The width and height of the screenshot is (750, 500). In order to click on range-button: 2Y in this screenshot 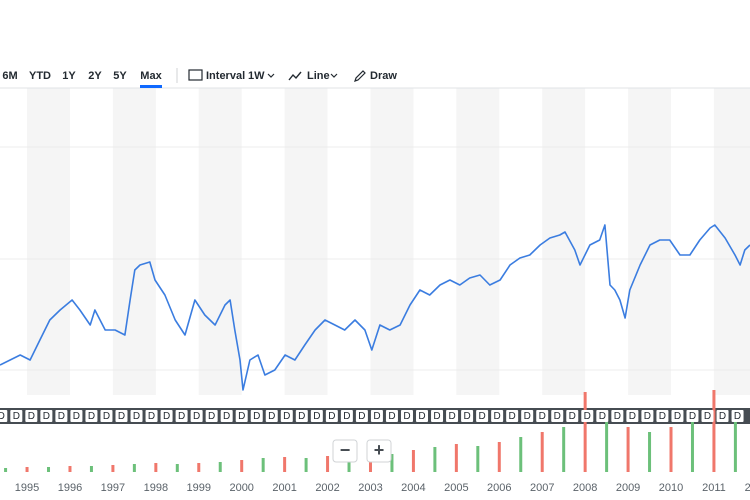, I will do `click(95, 76)`.